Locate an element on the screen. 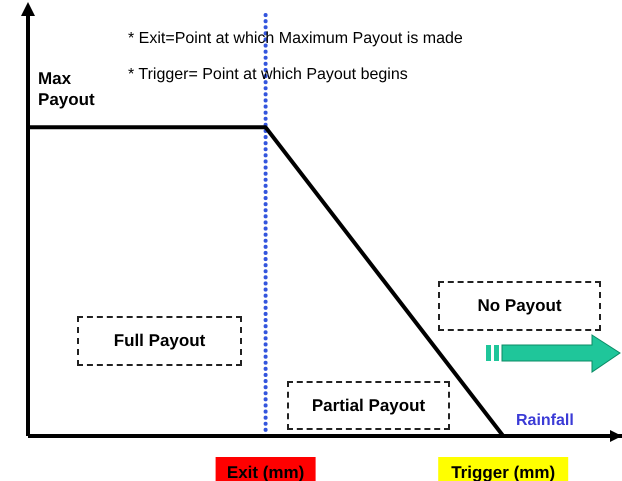 Image resolution: width=622 pixels, height=481 pixels. text: * Exit=Point at which Maximum Payout is made is located at coordinates (295, 39).